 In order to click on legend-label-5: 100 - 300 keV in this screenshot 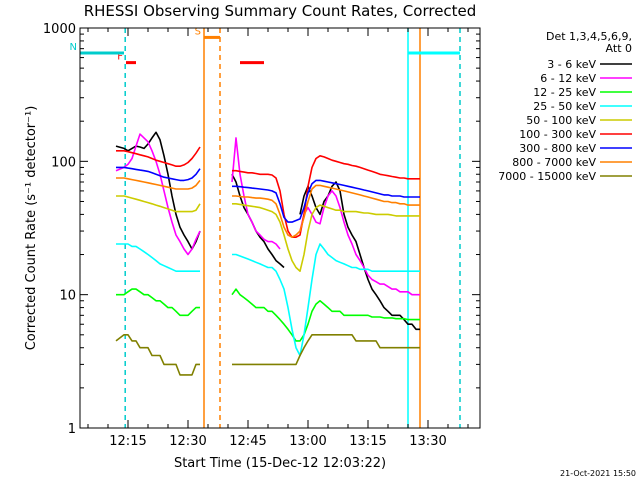, I will do `click(557, 134)`.